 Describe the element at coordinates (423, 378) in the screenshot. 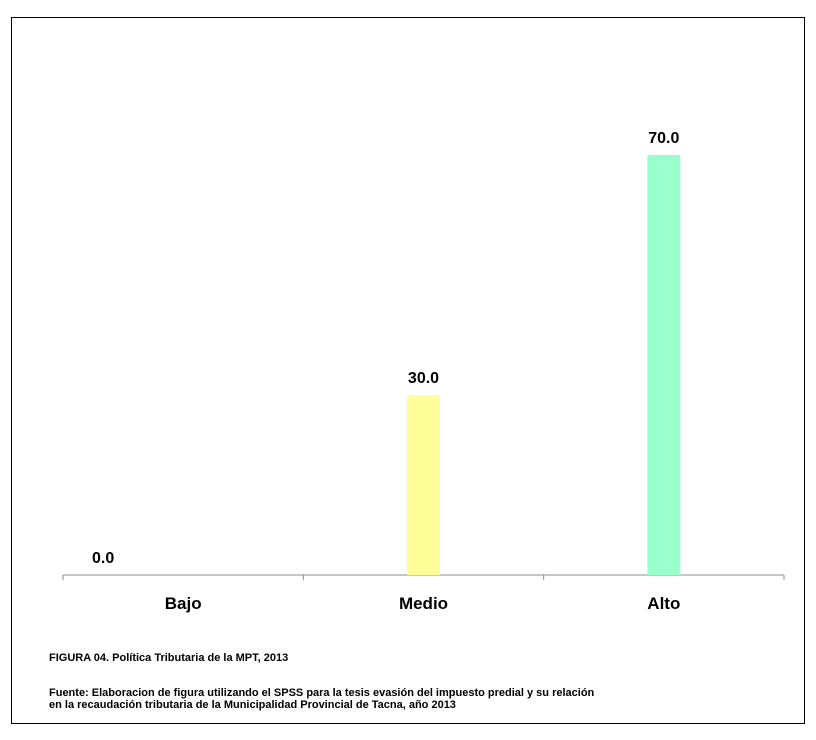

I see `data-label-medio: 30.0` at that location.